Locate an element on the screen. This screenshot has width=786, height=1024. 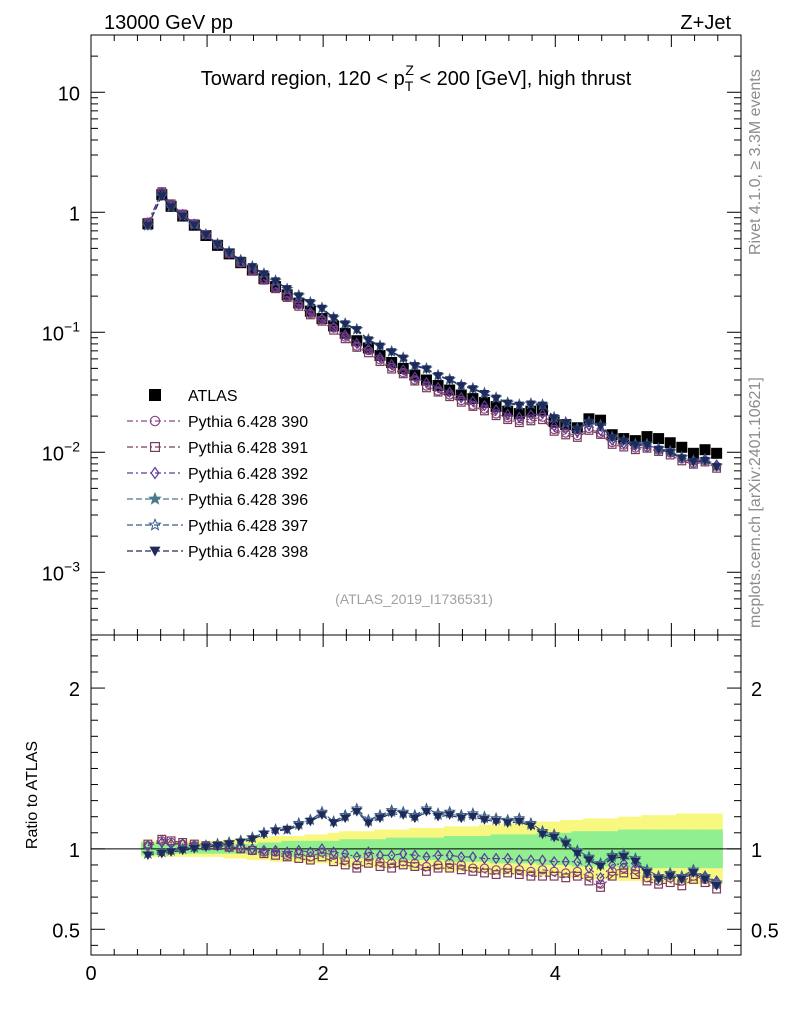
collision-label: 13000 GeV pp is located at coordinates (168, 23).